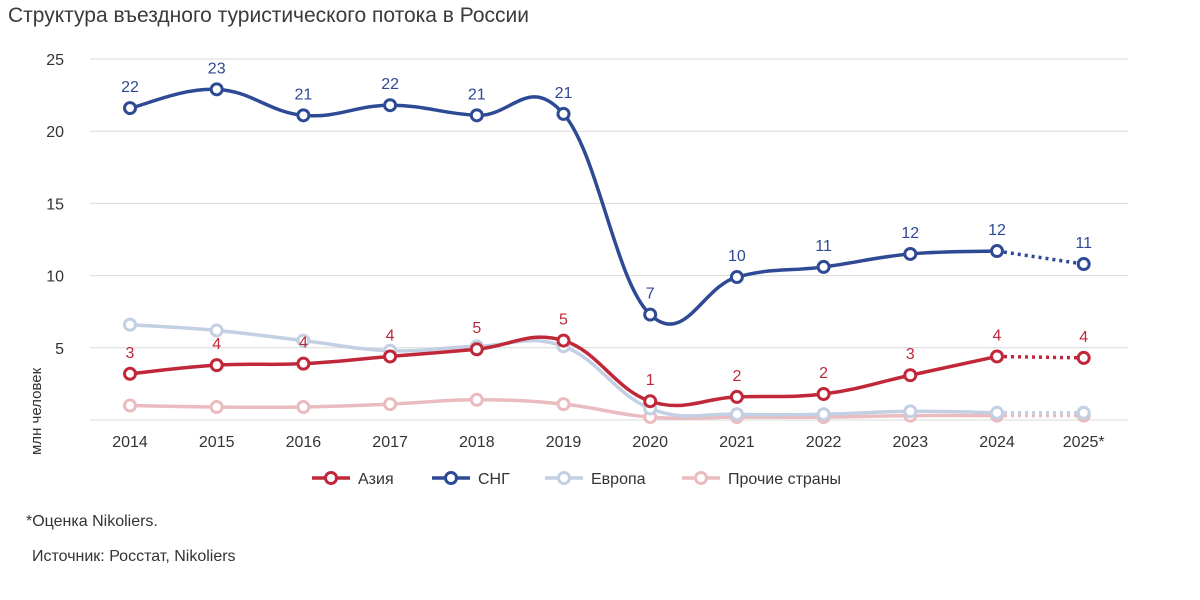 This screenshot has width=1200, height=600. I want to click on x-tick-label: 2018, so click(477, 442).